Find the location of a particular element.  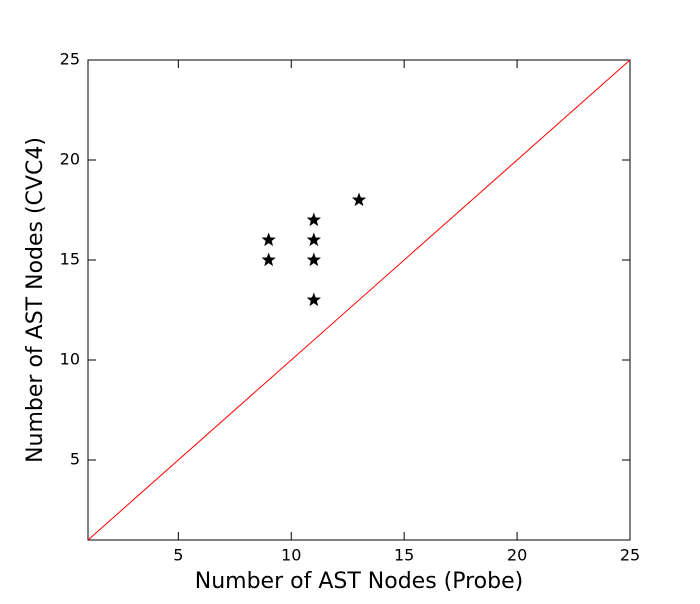

x-tick-label: 25 is located at coordinates (630, 555).